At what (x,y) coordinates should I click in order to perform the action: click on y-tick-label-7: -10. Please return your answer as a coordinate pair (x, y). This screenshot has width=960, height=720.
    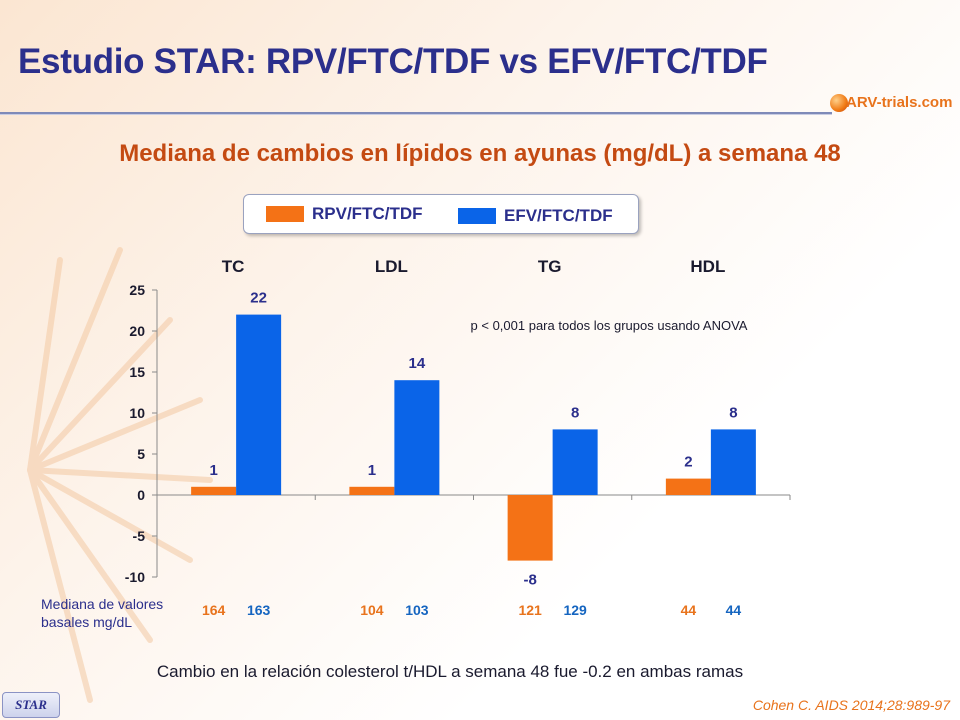
    Looking at the image, I should click on (135, 577).